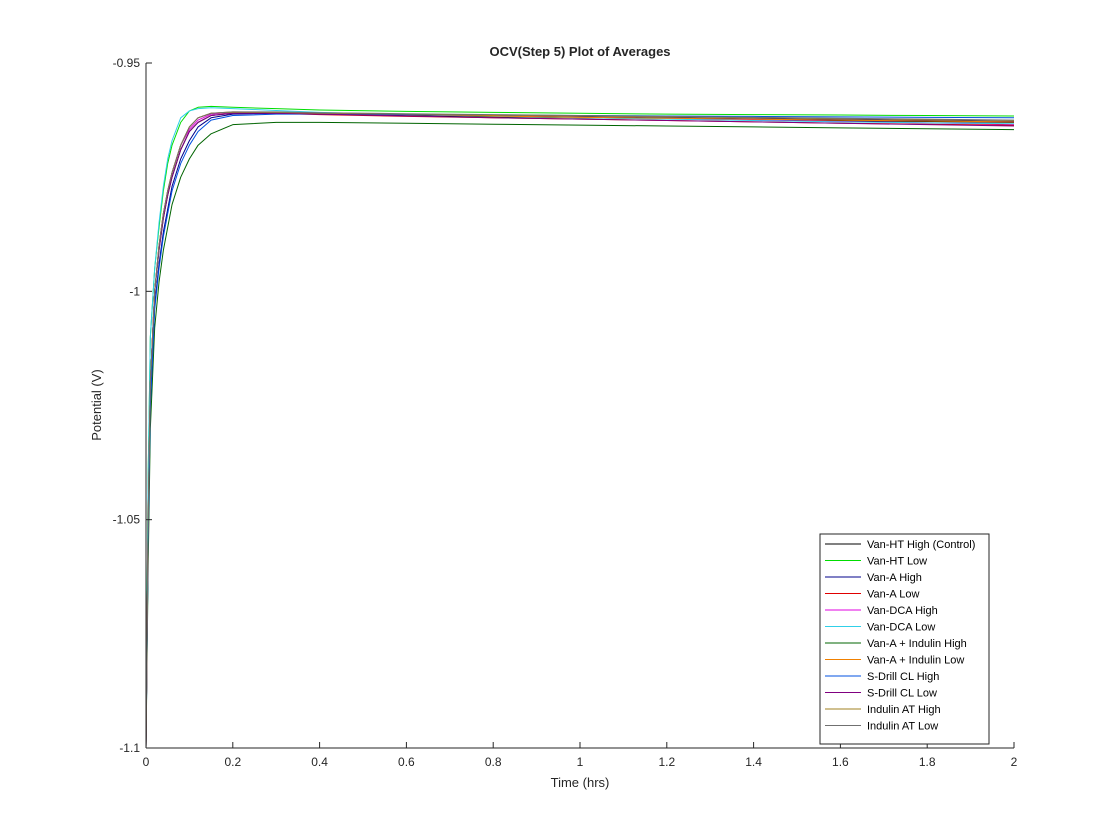 Image resolution: width=1120 pixels, height=840 pixels. I want to click on x-tick-label: 1.2, so click(666, 762).